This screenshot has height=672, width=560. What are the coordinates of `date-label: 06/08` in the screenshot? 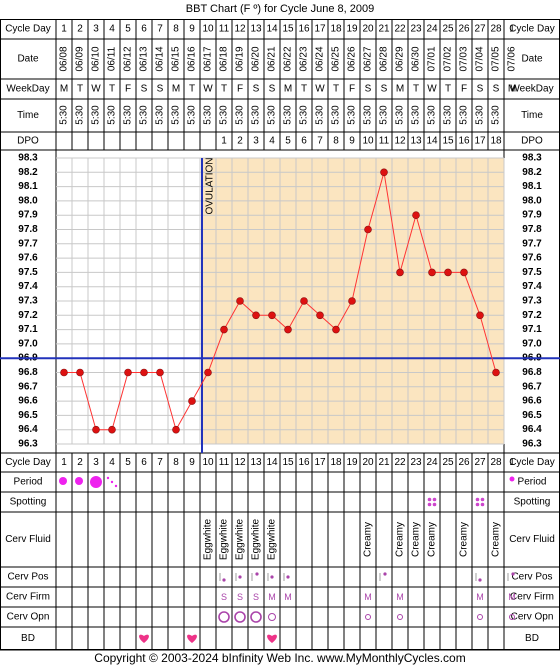 It's located at (64, 58).